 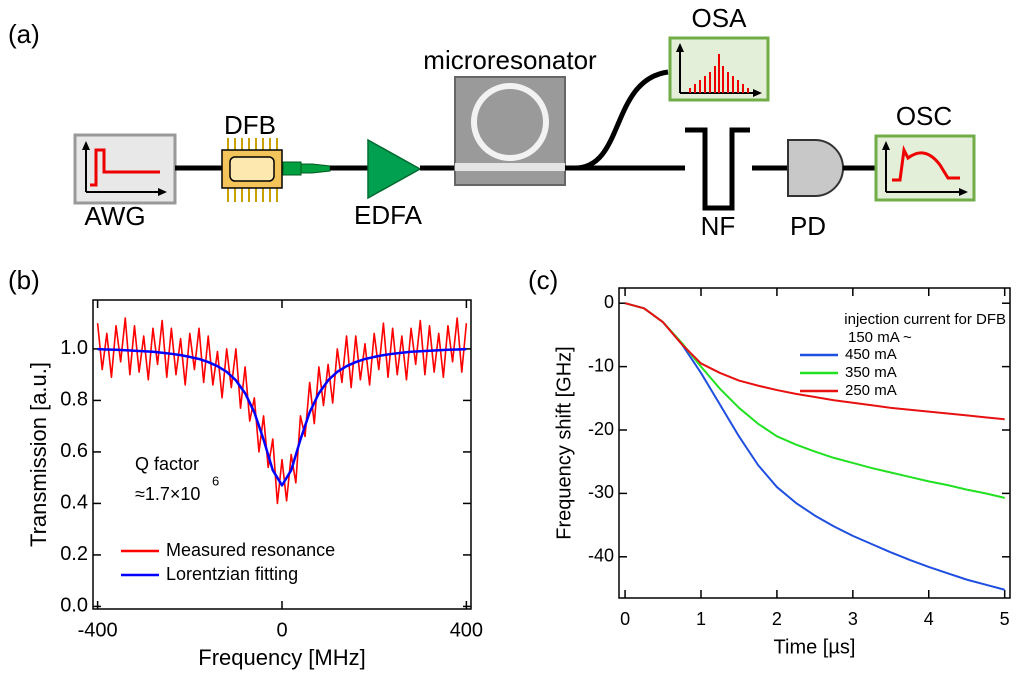 What do you see at coordinates (1005, 619) in the screenshot?
I see `x-tick-label: 5` at bounding box center [1005, 619].